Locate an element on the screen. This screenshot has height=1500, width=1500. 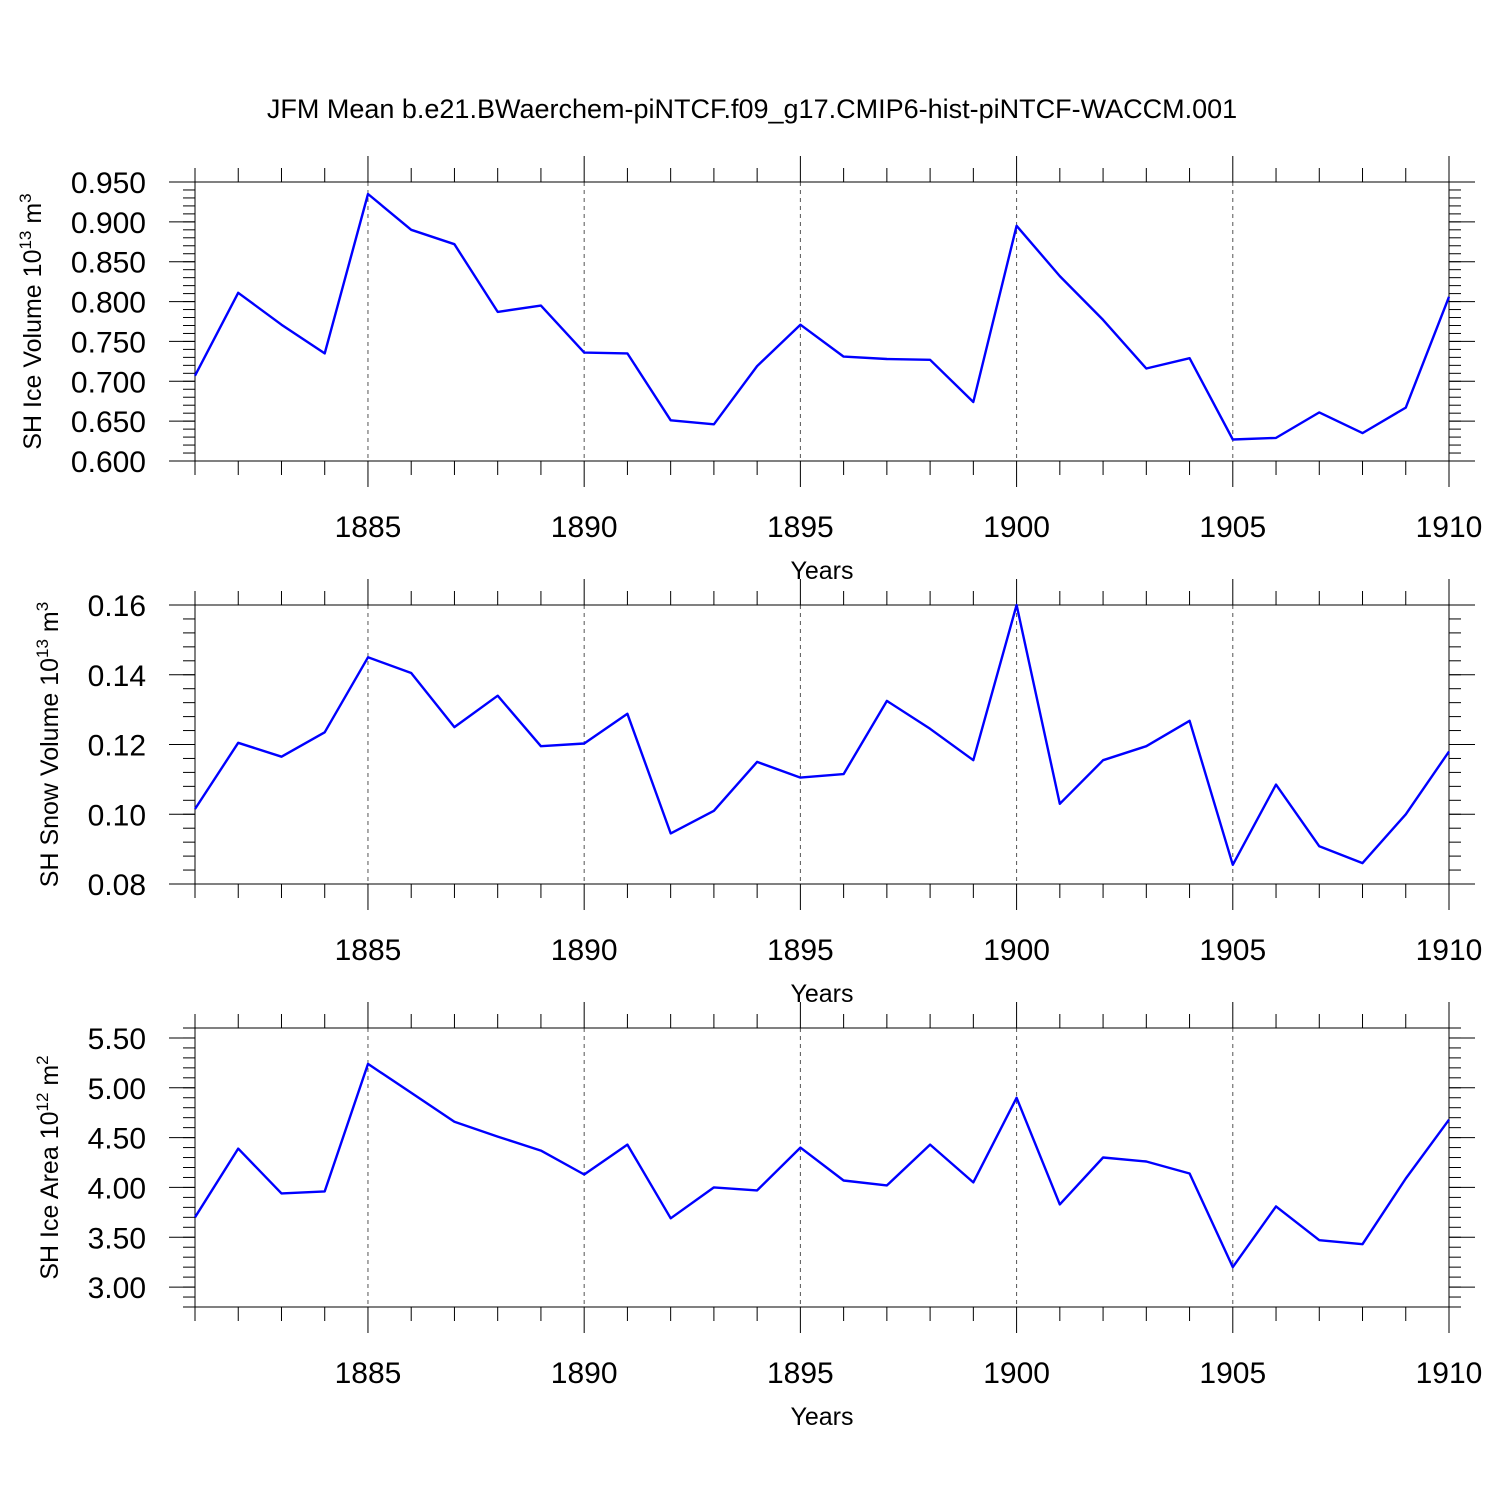
y-tick-label: 0.650 is located at coordinates (108, 422).